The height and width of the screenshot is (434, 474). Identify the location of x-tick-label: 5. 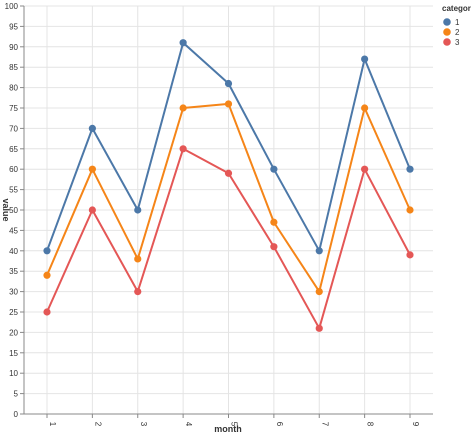
(234, 424).